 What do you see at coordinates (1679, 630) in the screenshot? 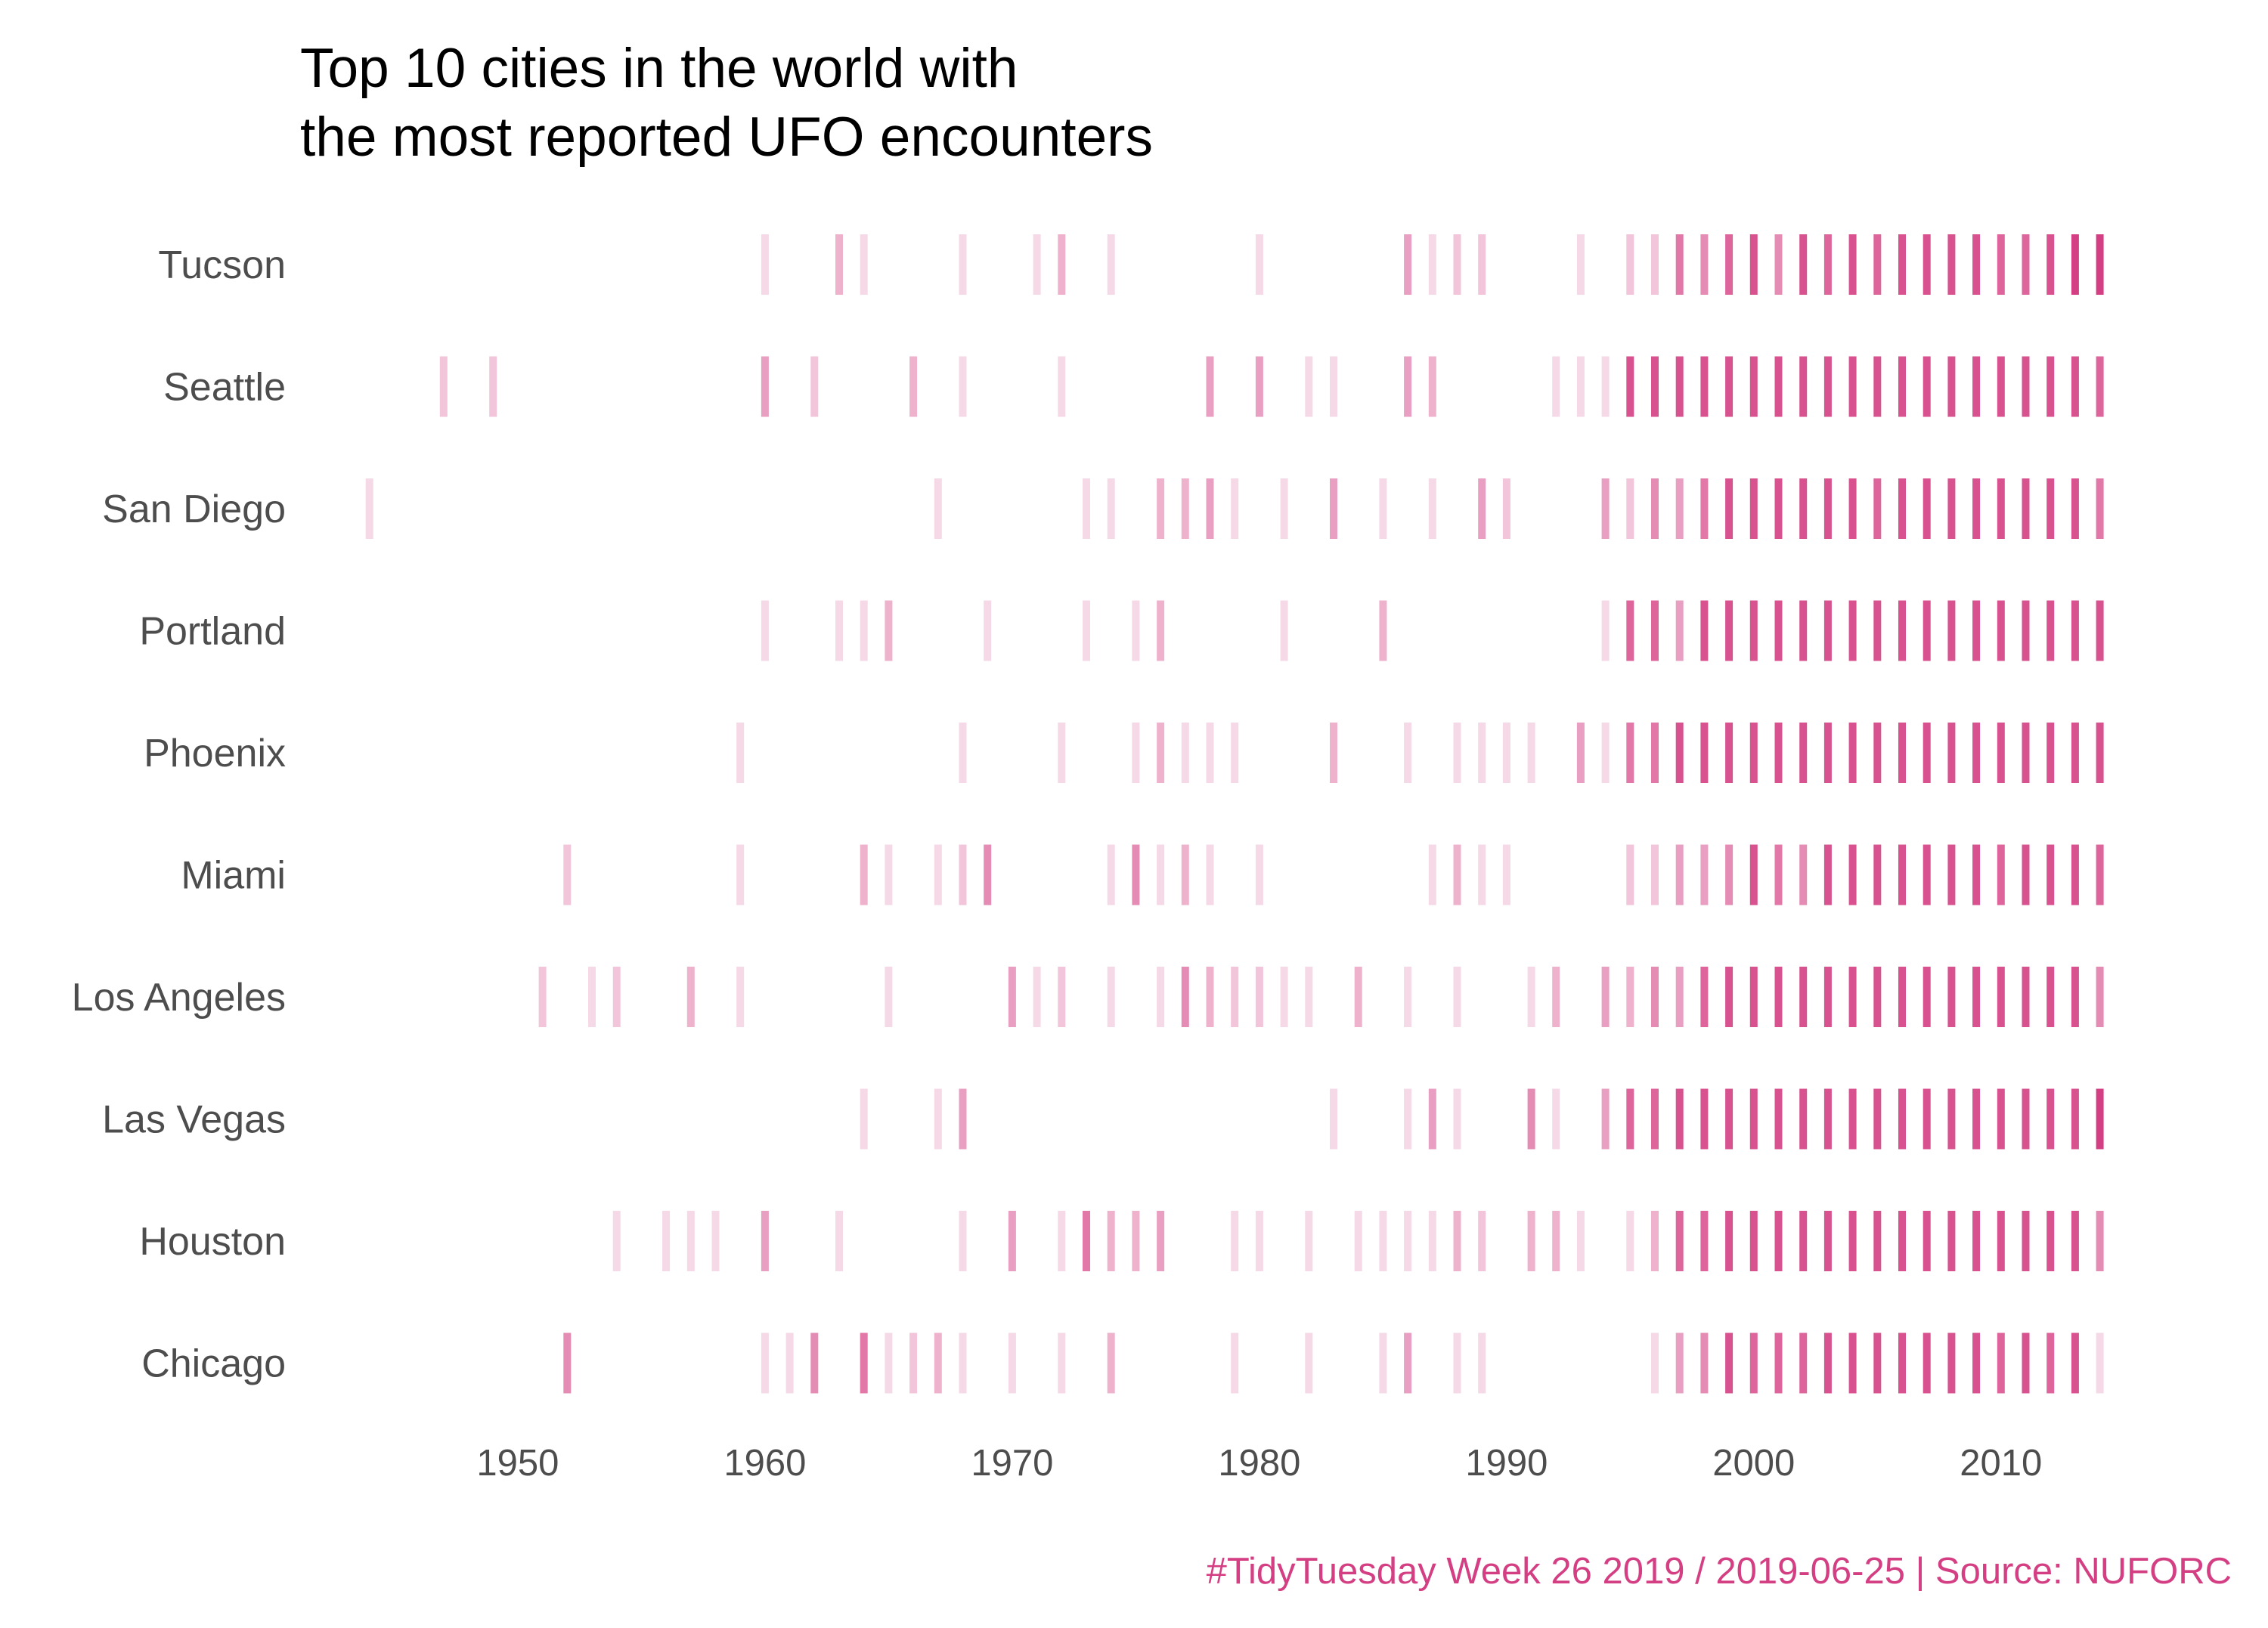
I see `encounter-bar-portland-1997` at bounding box center [1679, 630].